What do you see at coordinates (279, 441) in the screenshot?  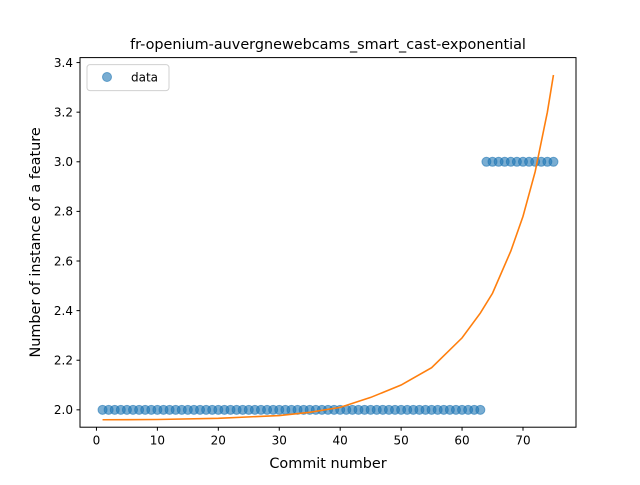 I see `x-tick-label: 30` at bounding box center [279, 441].